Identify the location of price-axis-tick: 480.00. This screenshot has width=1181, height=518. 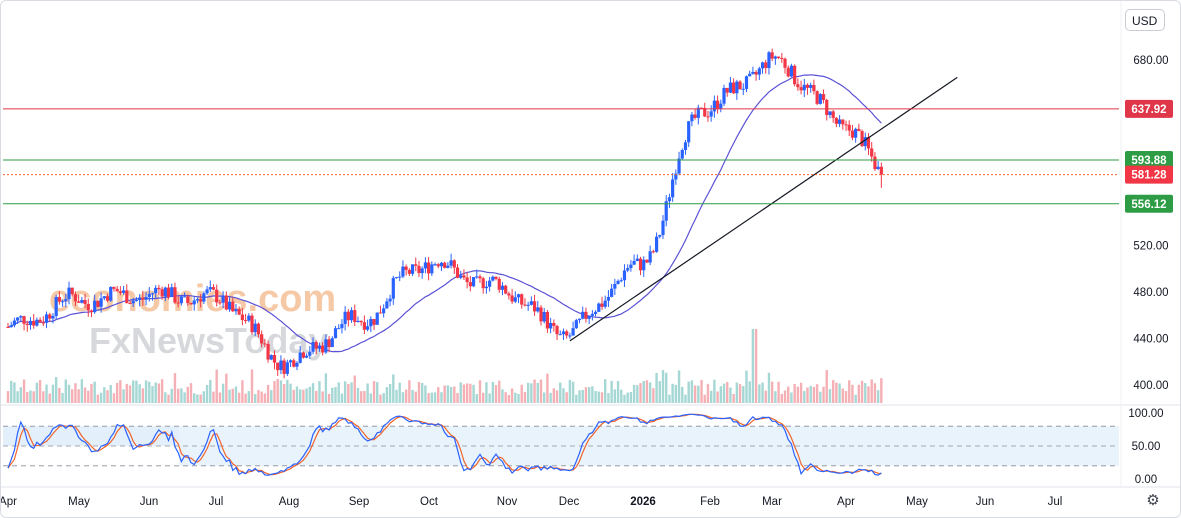
(1150, 293).